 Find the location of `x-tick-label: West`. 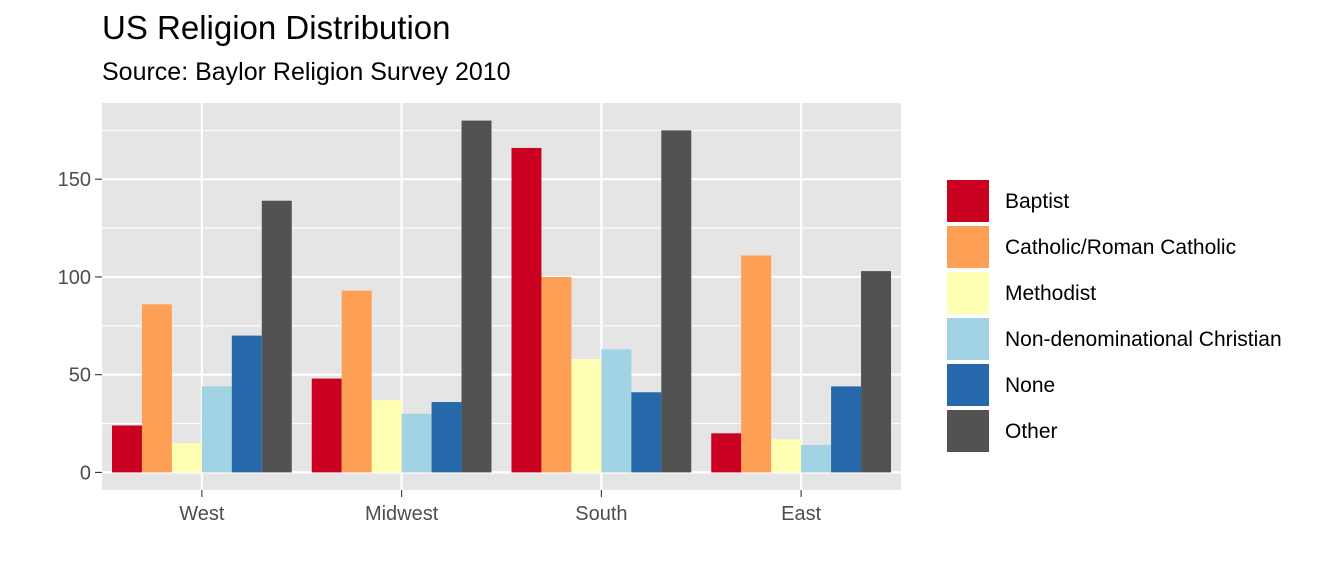

x-tick-label: West is located at coordinates (202, 514).